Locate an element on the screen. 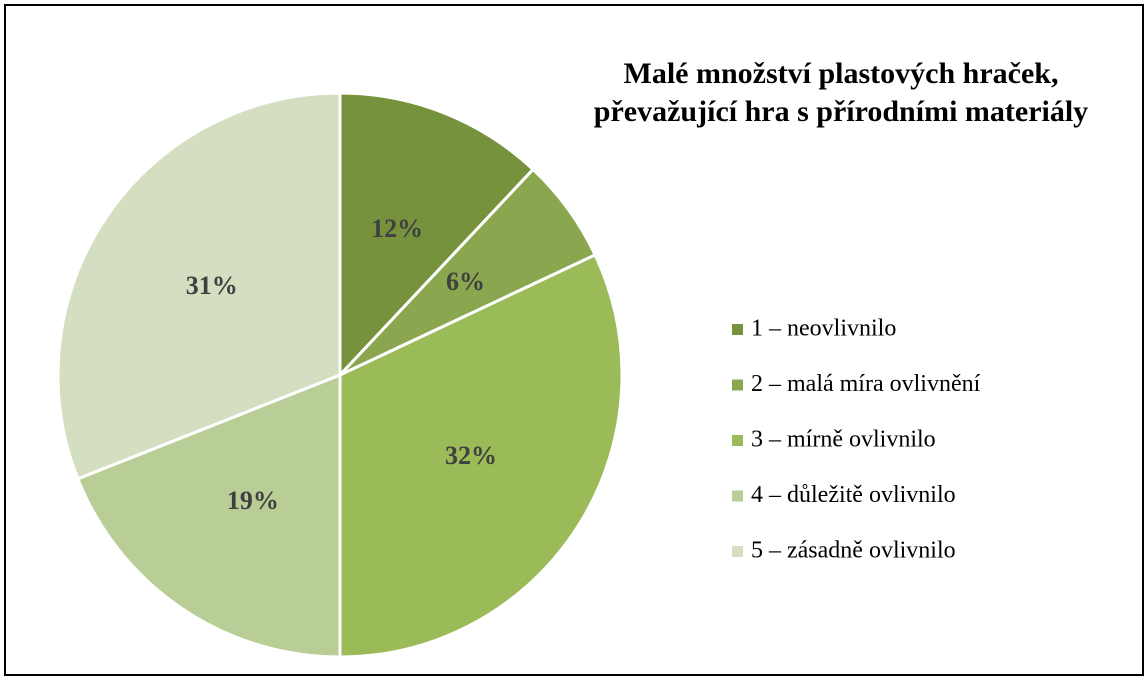 Image resolution: width=1148 pixels, height=680 pixels. value-label: 12% is located at coordinates (397, 228).